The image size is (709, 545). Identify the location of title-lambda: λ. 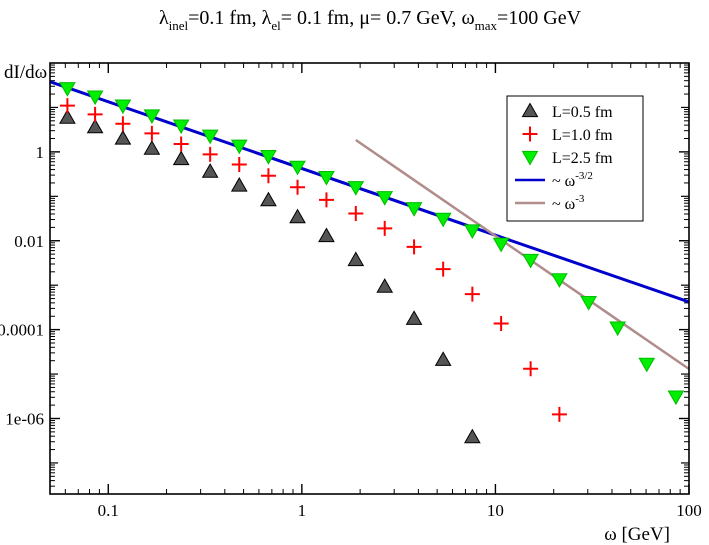
(164, 18).